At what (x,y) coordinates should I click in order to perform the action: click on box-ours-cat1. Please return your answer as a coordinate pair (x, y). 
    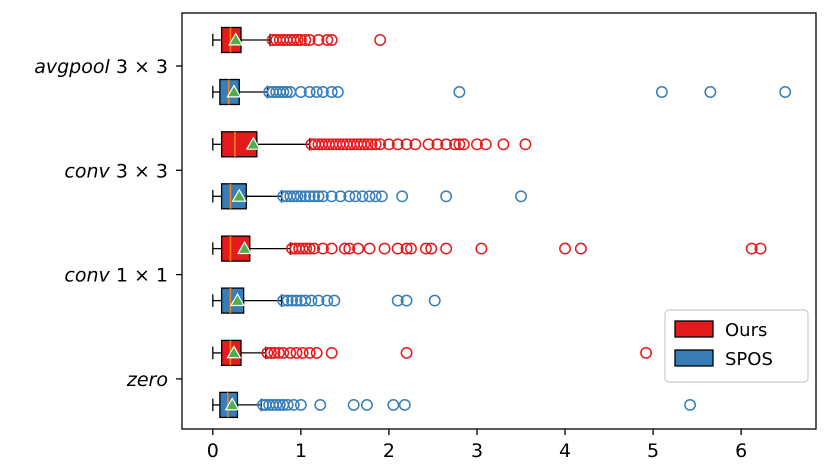
    Looking at the image, I should click on (372, 144).